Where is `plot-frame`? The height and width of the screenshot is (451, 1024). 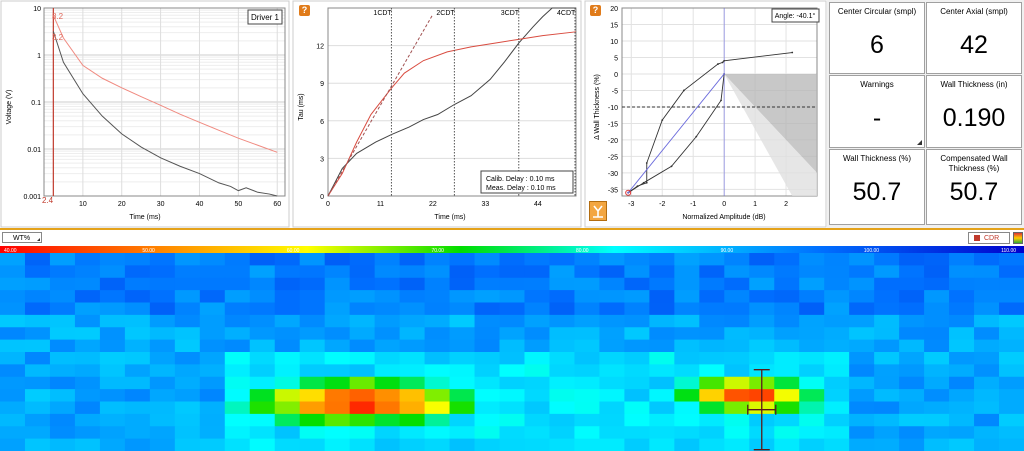 plot-frame is located at coordinates (164, 102).